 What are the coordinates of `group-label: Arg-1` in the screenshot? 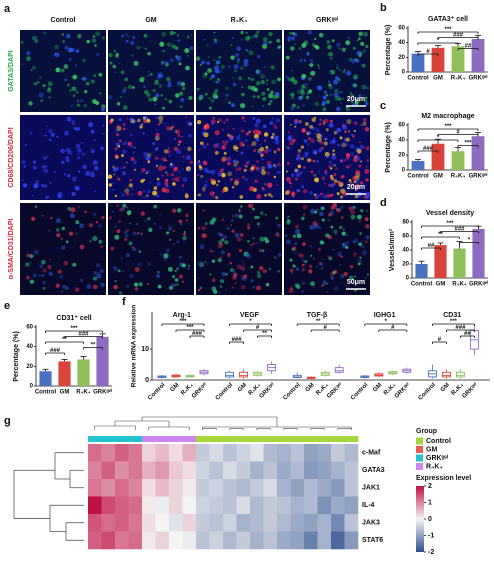 It's located at (182, 315).